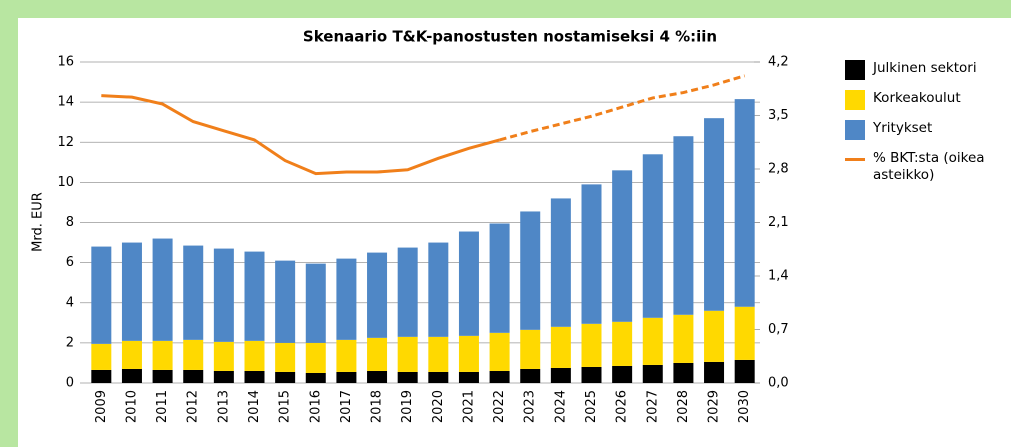 The width and height of the screenshot is (1011, 447). What do you see at coordinates (162, 406) in the screenshot?
I see `x-tick-label: 2011` at bounding box center [162, 406].